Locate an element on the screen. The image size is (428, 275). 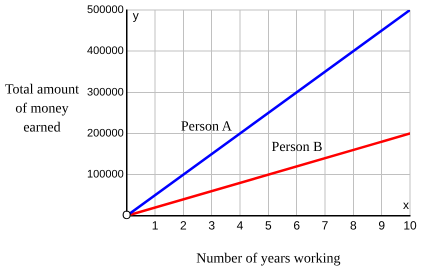
x-axis-title: Number of years working is located at coordinates (268, 258).